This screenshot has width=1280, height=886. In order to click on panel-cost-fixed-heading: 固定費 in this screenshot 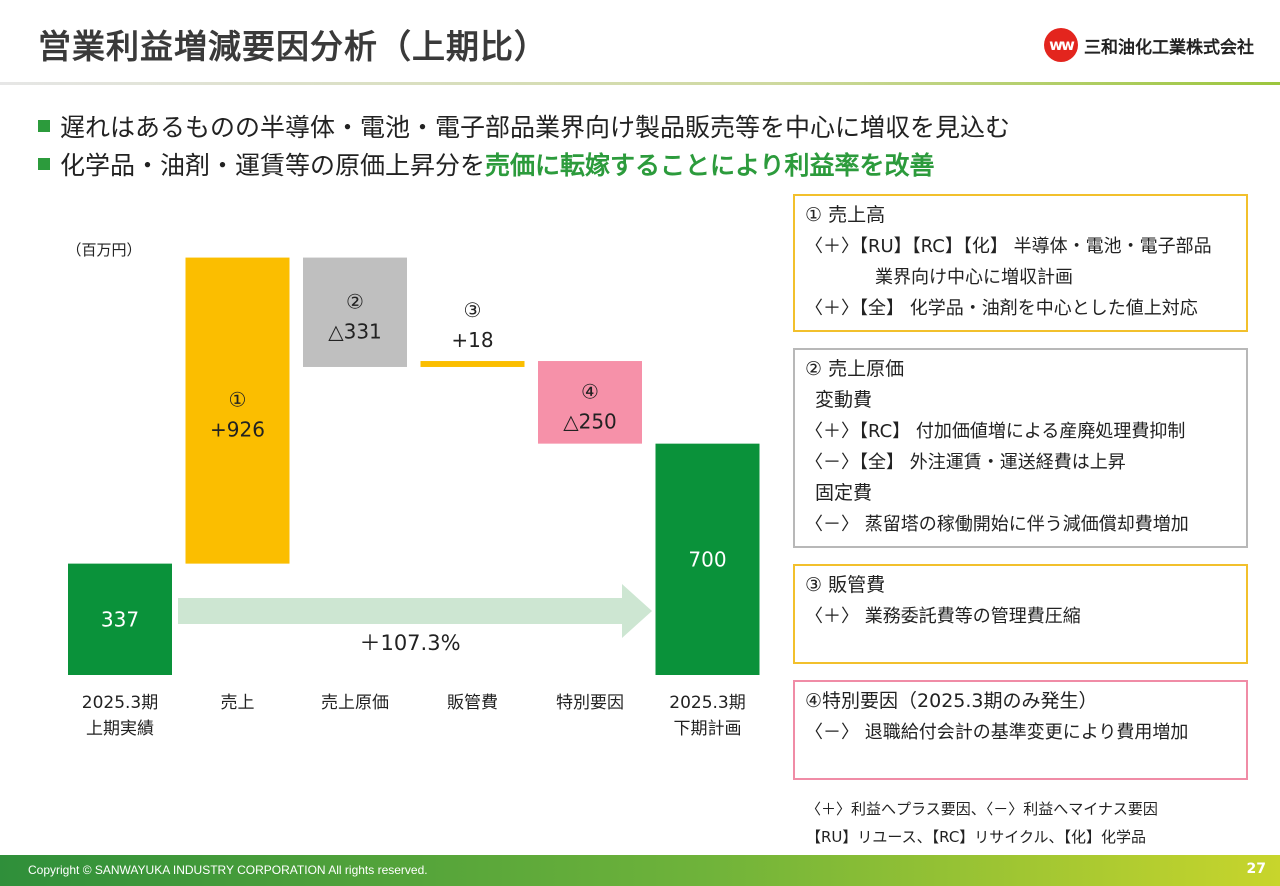, I will do `click(844, 493)`.